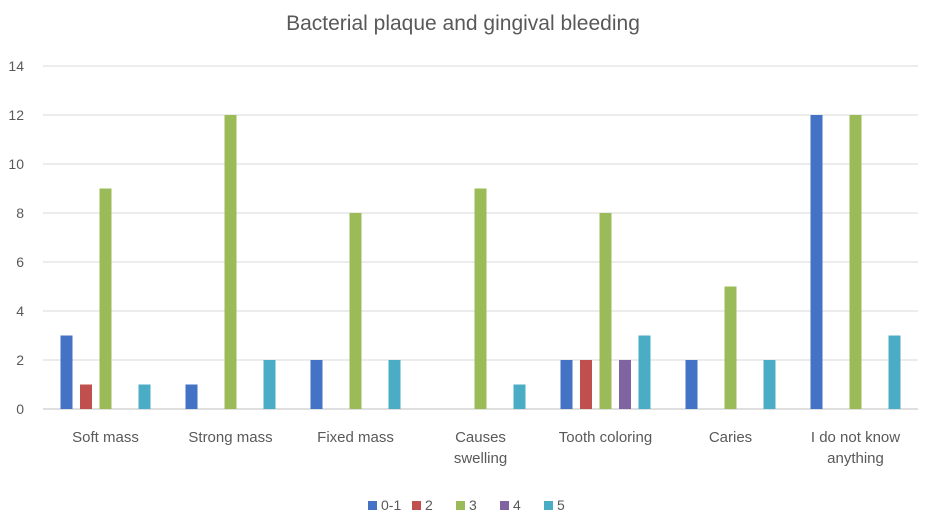  What do you see at coordinates (855, 458) in the screenshot?
I see `x-category-label: anything` at bounding box center [855, 458].